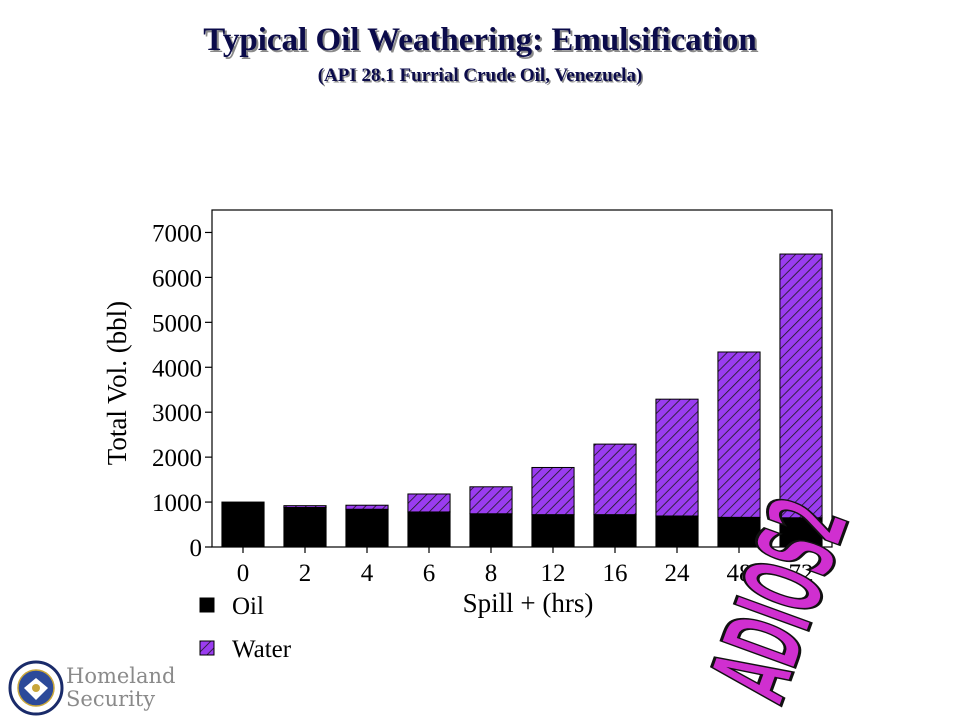 The height and width of the screenshot is (720, 960). What do you see at coordinates (245, 628) in the screenshot?
I see `legend: Oil Water` at bounding box center [245, 628].